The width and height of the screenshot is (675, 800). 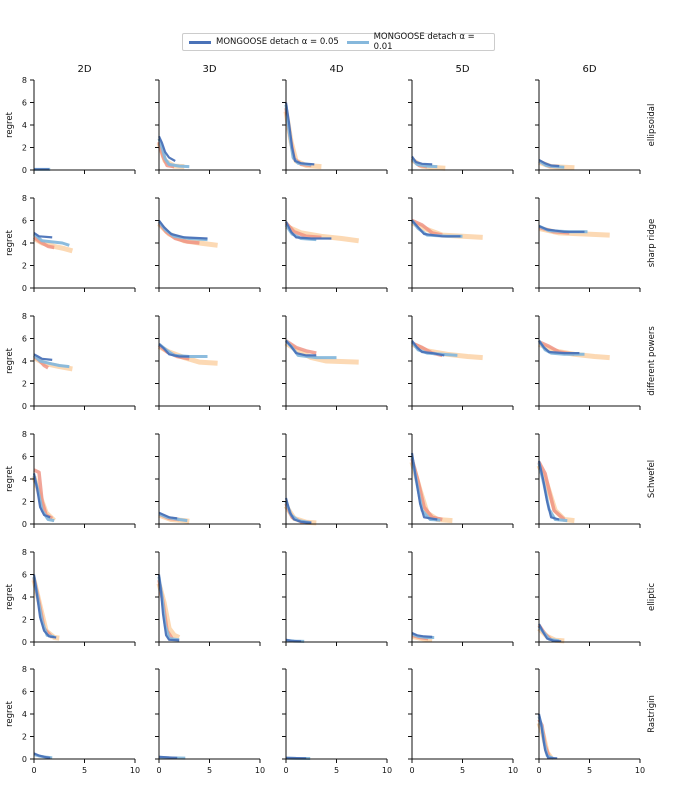 I want to click on row-title-rastrigin: Rastrigin, so click(x=652, y=714).